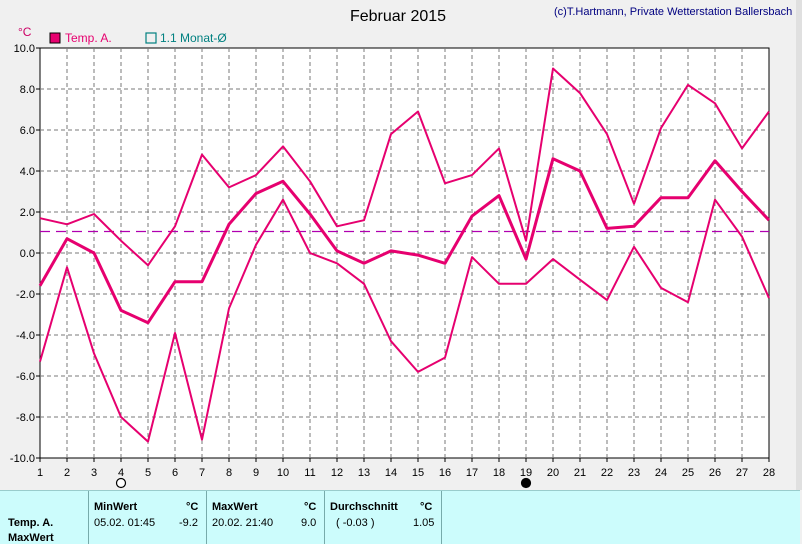 This screenshot has width=802, height=544. Describe the element at coordinates (391, 473) in the screenshot. I see `x-tick-label: 14` at that location.